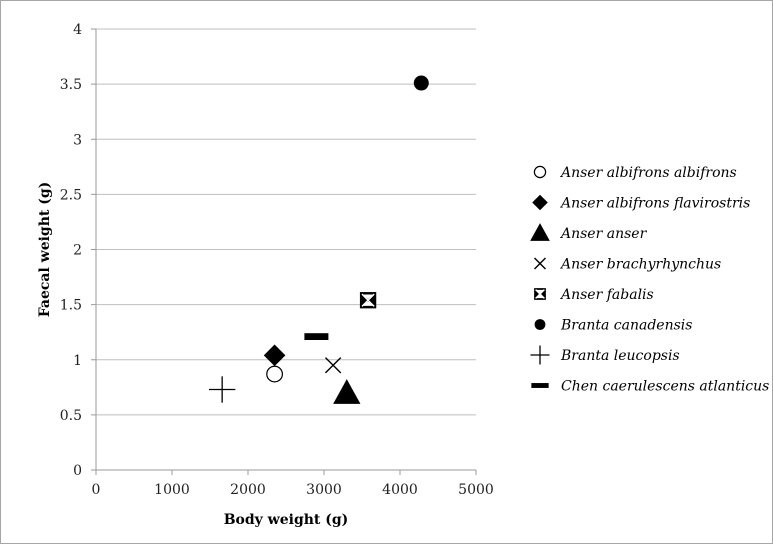  Describe the element at coordinates (324, 490) in the screenshot. I see `x-tick-label-3: 3000` at that location.